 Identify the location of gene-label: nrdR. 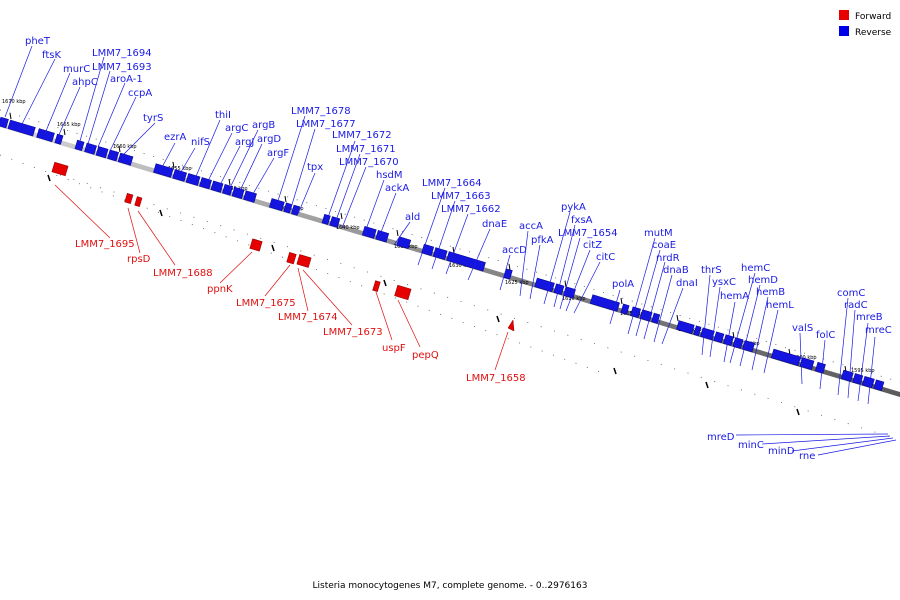
(668, 258).